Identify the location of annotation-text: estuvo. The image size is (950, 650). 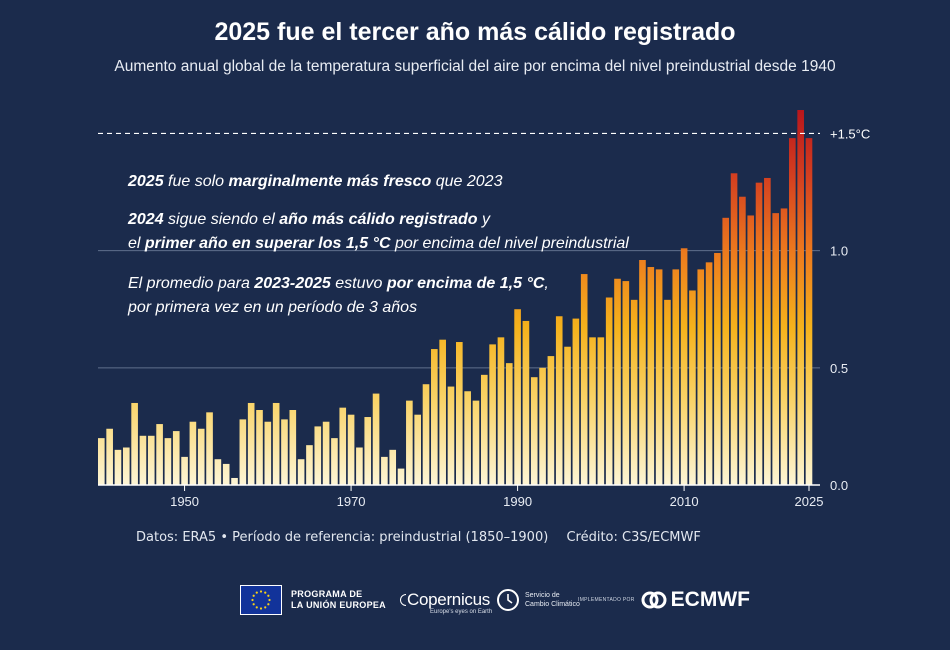
(358, 283).